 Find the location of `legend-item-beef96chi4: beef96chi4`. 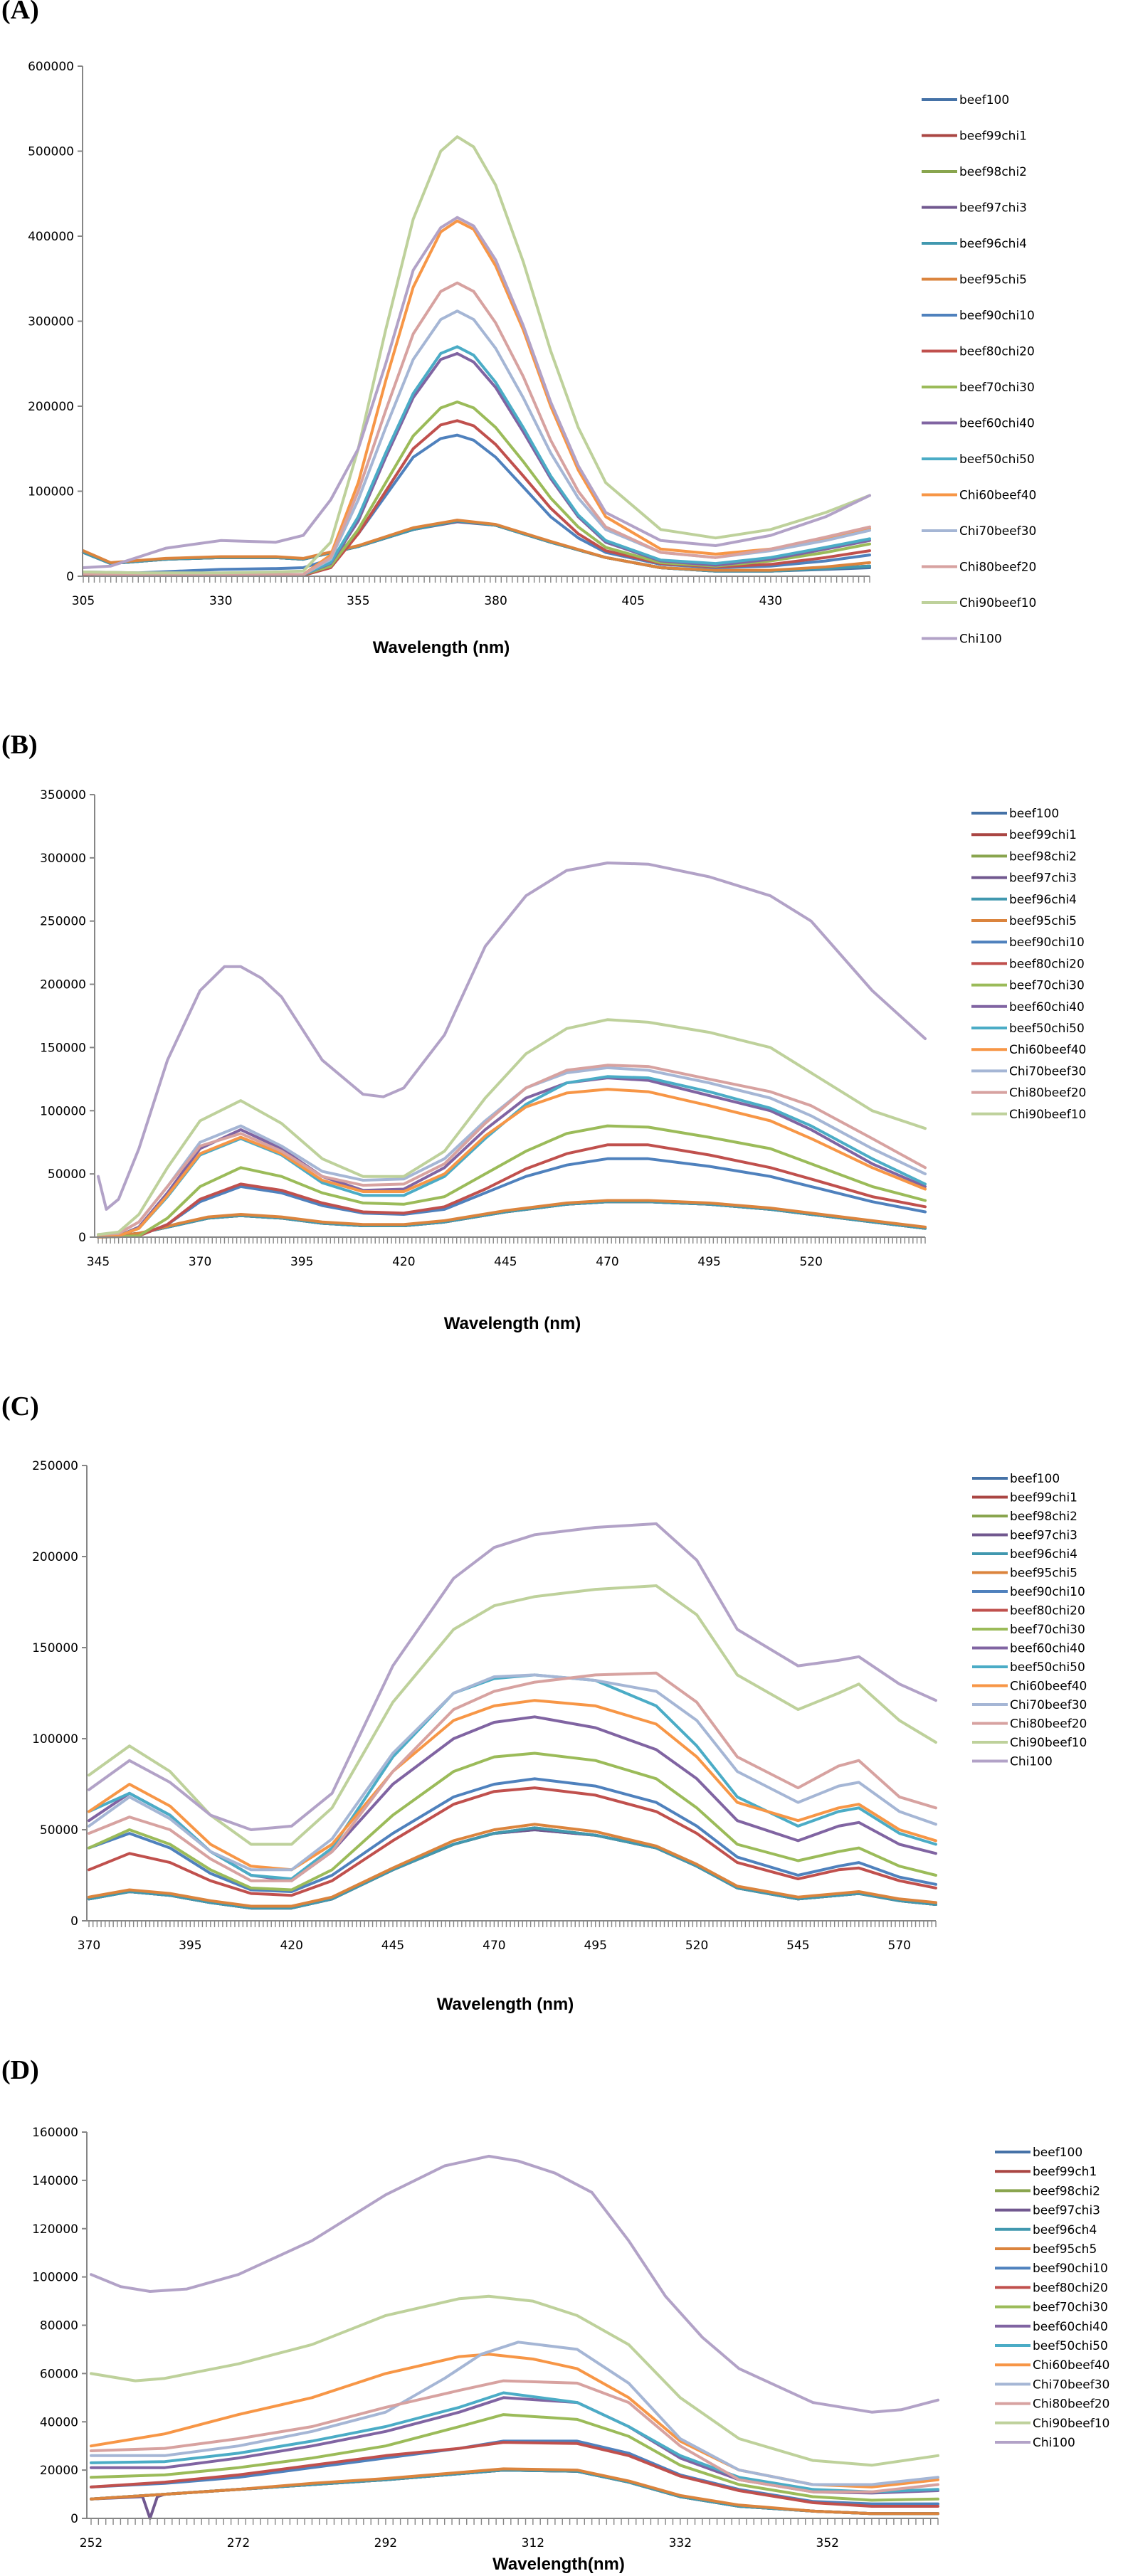

legend-item-beef96chi4: beef96chi4 is located at coordinates (1024, 1554).